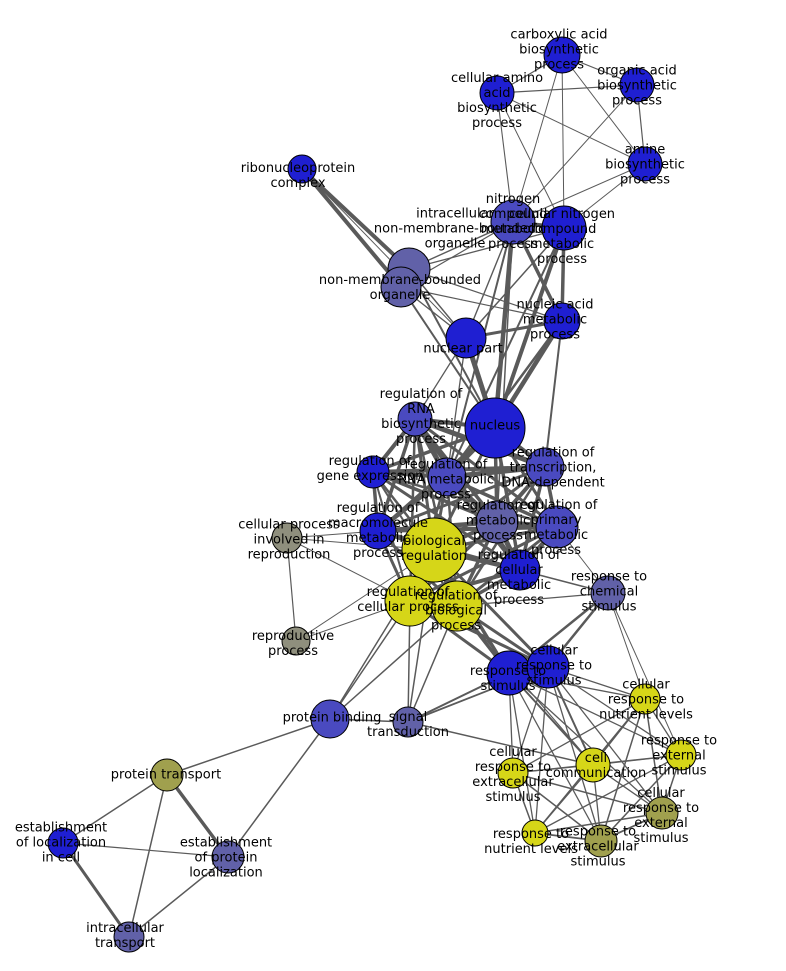 This screenshot has height=971, width=786. What do you see at coordinates (645, 699) in the screenshot?
I see `graph-node-cellular-response-to-nutrient-levels` at bounding box center [645, 699].